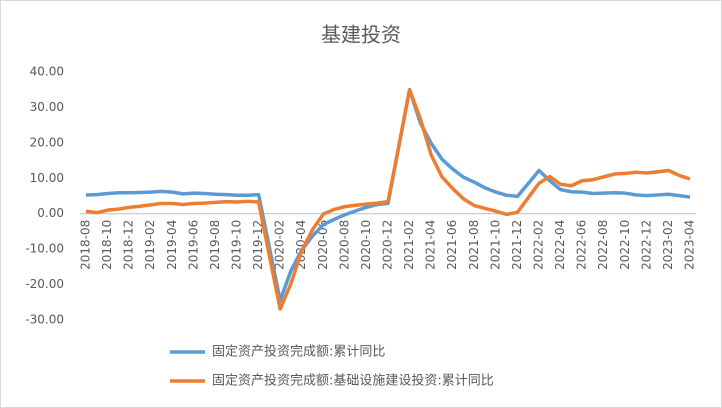  Describe the element at coordinates (107, 245) in the screenshot. I see `x-tick-label: 2018-10` at that location.